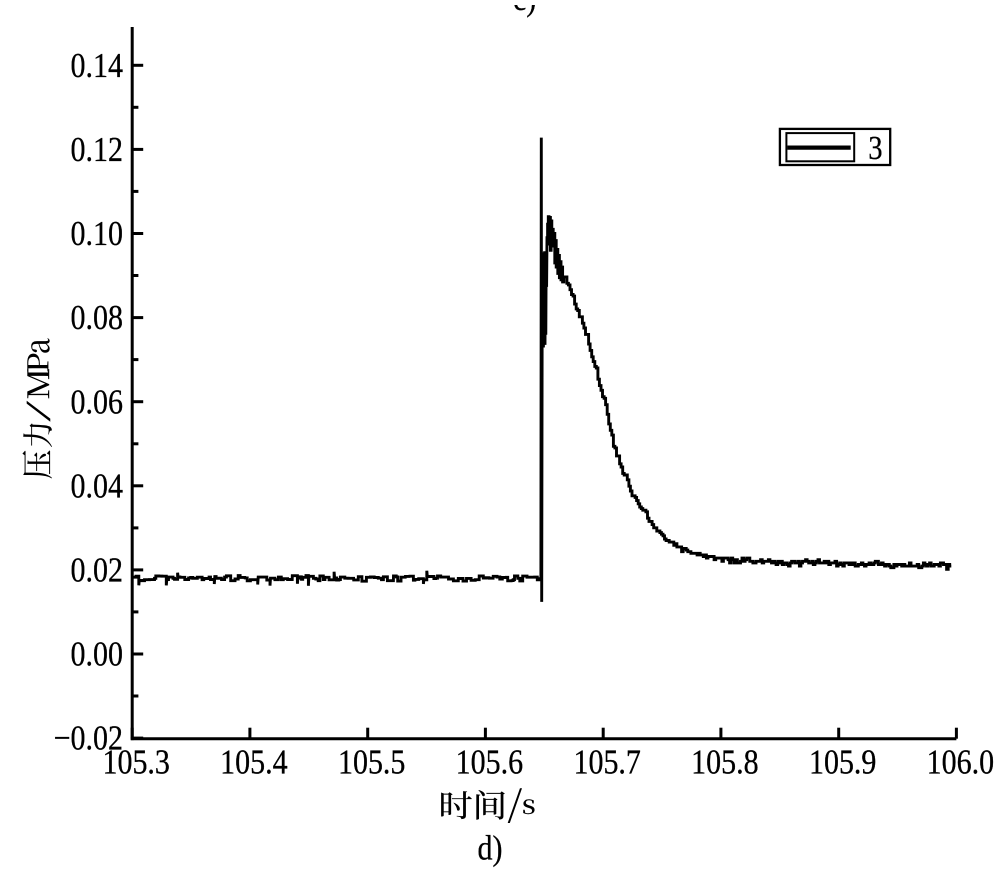 This screenshot has height=872, width=999. What do you see at coordinates (135, 763) in the screenshot?
I see `svg-text: 105.3` at bounding box center [135, 763].